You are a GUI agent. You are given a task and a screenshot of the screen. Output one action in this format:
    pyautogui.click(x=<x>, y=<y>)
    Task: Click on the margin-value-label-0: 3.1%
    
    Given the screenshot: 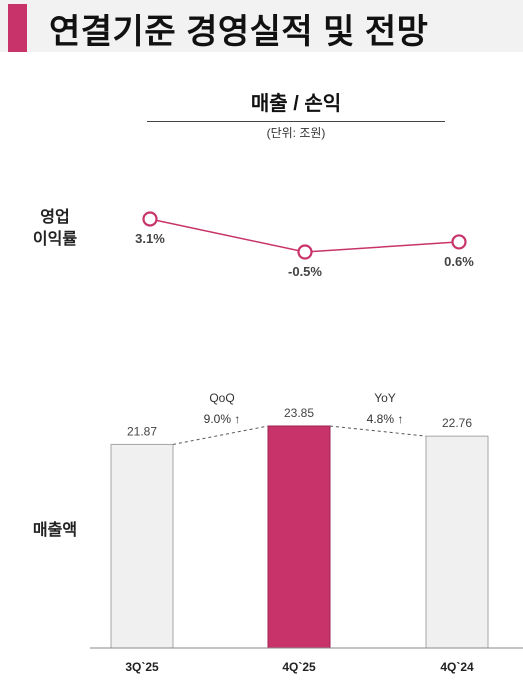 What is the action you would take?
    pyautogui.click(x=150, y=238)
    